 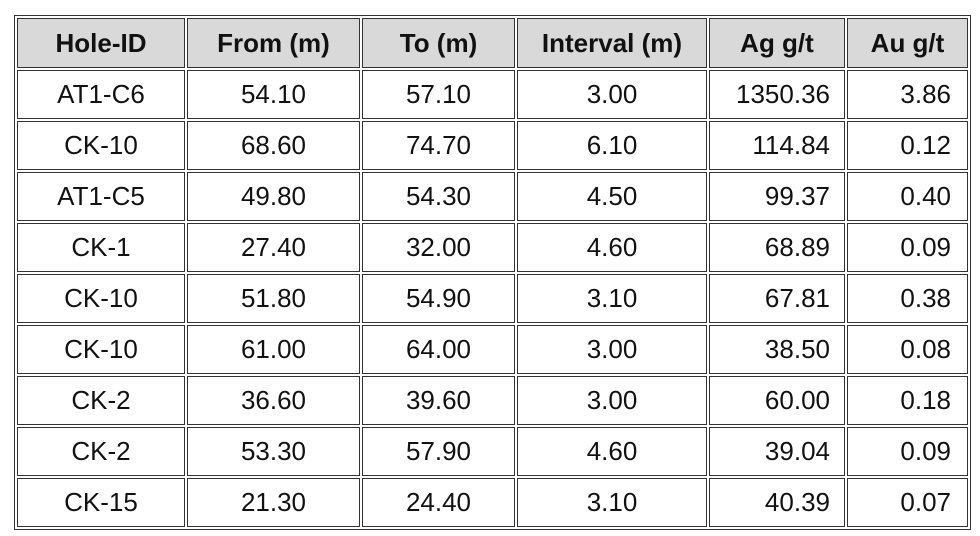 I want to click on header-cell: Ag g/t, so click(x=777, y=43).